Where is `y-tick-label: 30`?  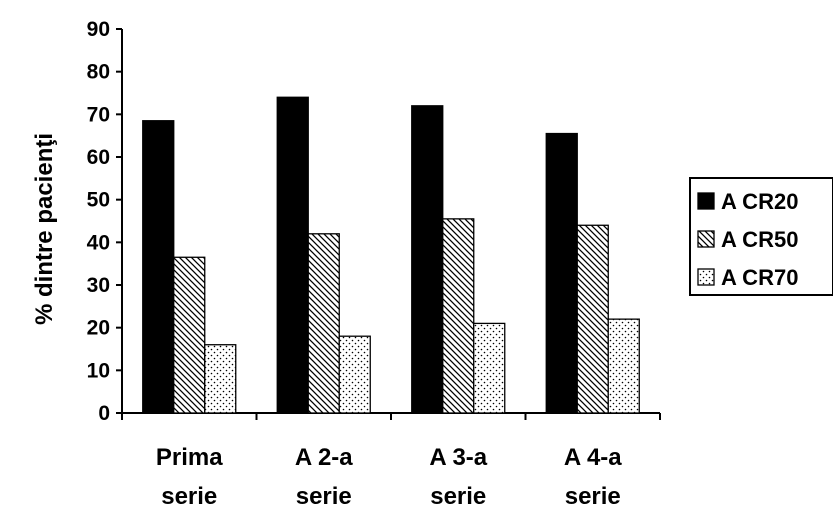 y-tick-label: 30 is located at coordinates (98, 285).